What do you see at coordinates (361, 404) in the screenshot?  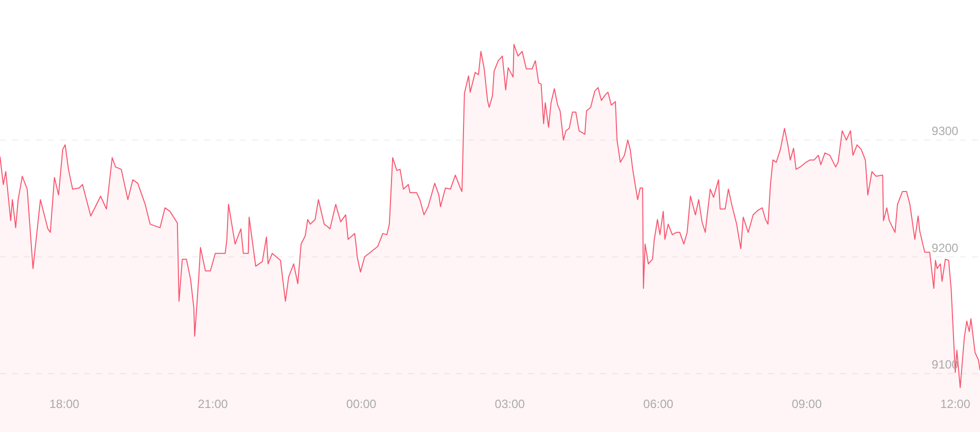 I see `x-tick-label: 00:00` at bounding box center [361, 404].